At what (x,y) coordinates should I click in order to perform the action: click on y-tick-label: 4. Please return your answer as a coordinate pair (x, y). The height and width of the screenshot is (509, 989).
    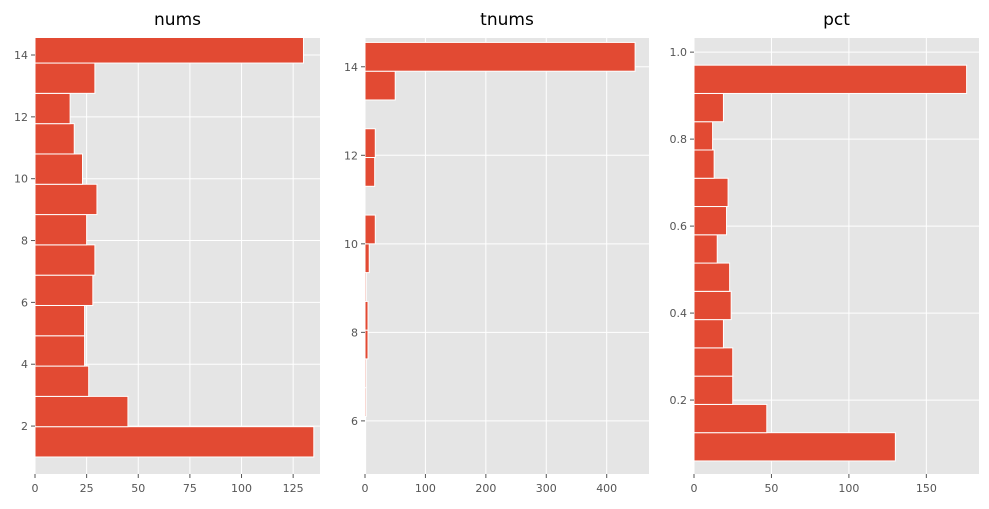
    Looking at the image, I should click on (24, 364).